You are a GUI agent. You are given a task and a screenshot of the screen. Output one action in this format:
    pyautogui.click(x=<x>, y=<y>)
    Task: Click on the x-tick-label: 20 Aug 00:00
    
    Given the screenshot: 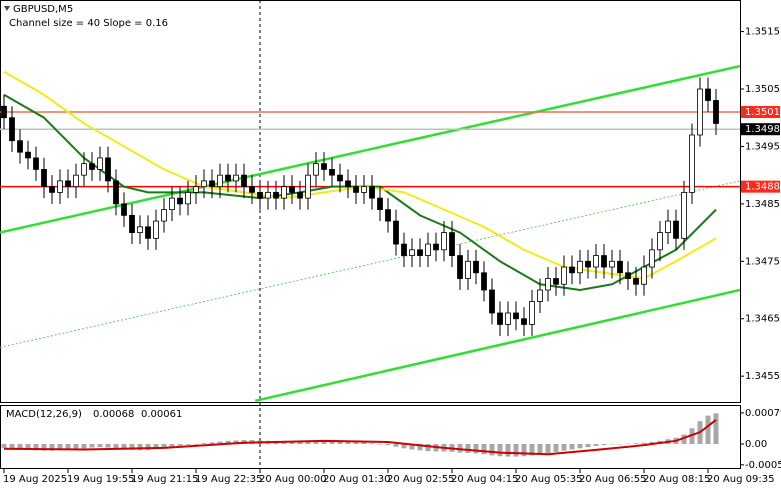 What is the action you would take?
    pyautogui.click(x=292, y=479)
    